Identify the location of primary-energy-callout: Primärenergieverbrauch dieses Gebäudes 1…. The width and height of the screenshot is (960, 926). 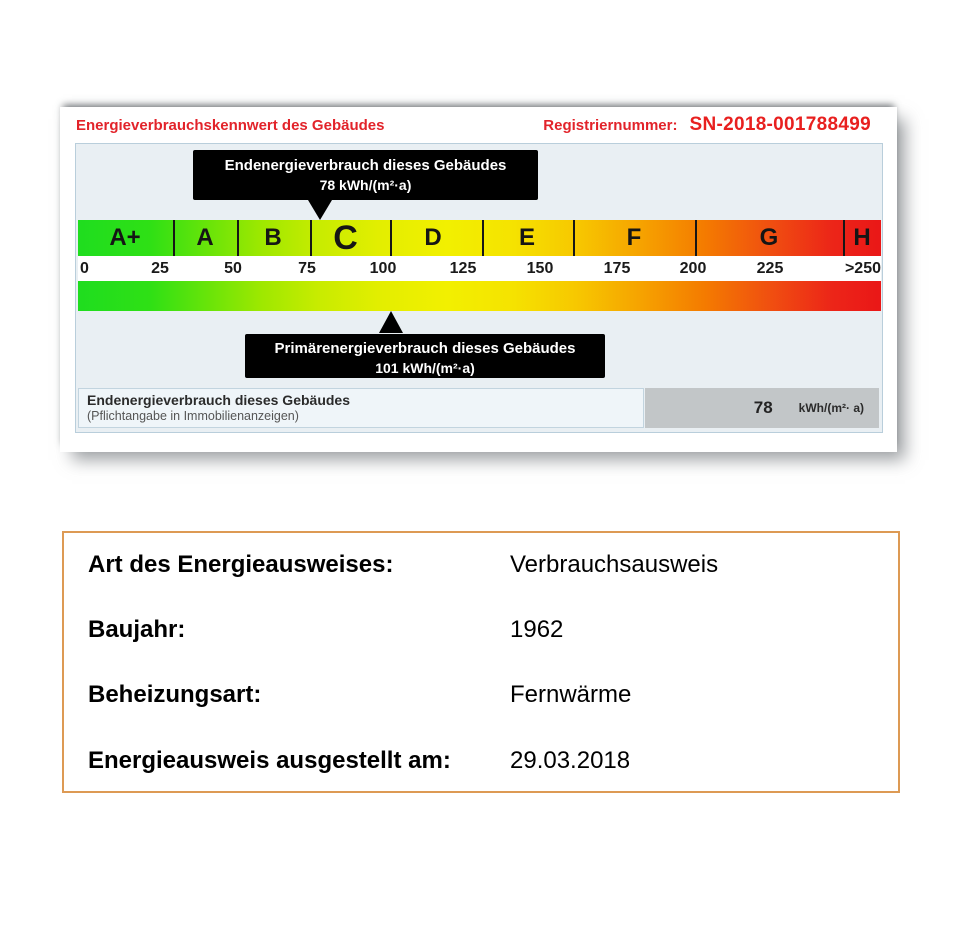
(425, 356).